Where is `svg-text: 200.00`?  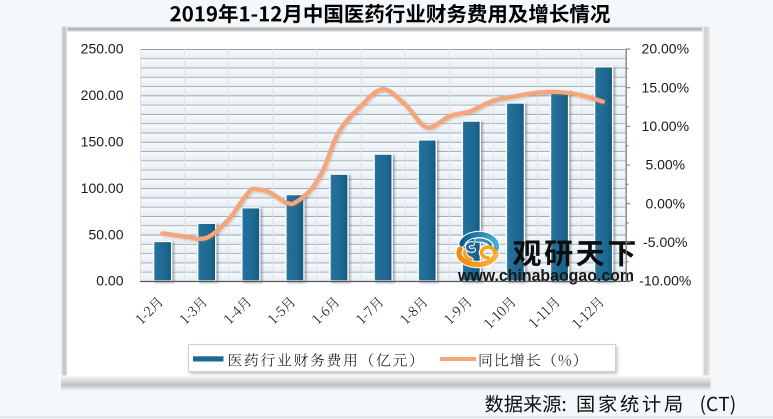
svg-text: 200.00 is located at coordinates (102, 95).